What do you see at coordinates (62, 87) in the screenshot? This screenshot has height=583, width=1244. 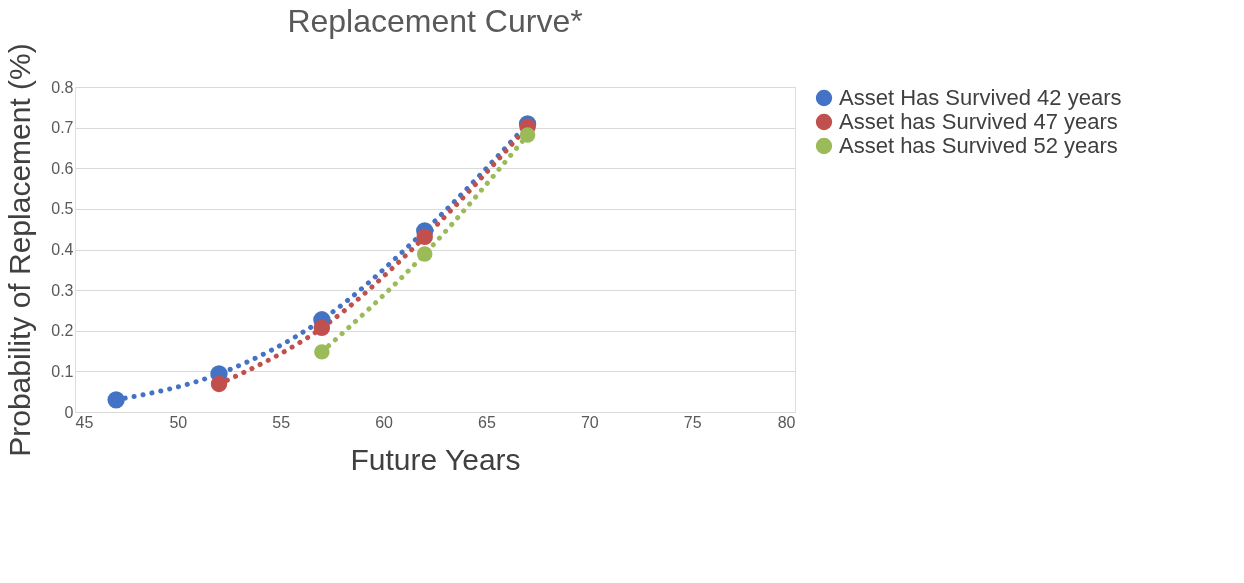 I see `y-tick-label: 0.8` at bounding box center [62, 87].